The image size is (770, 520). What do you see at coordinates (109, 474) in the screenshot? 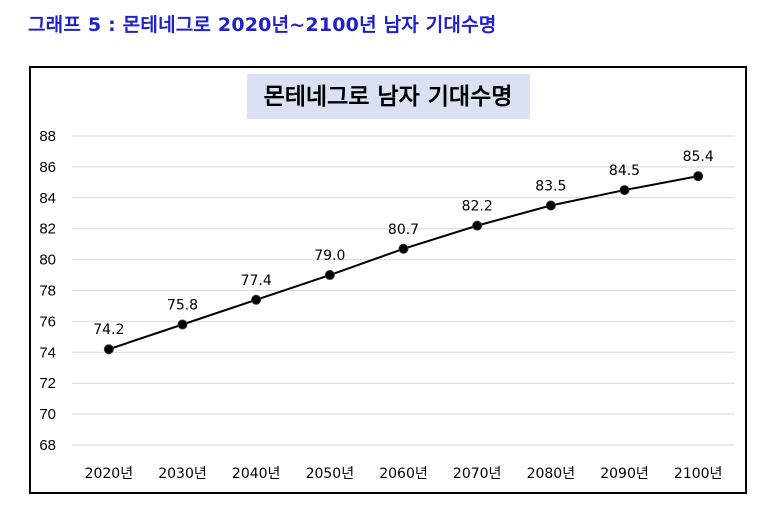
I see `x-tick-label: 2020년` at bounding box center [109, 474].